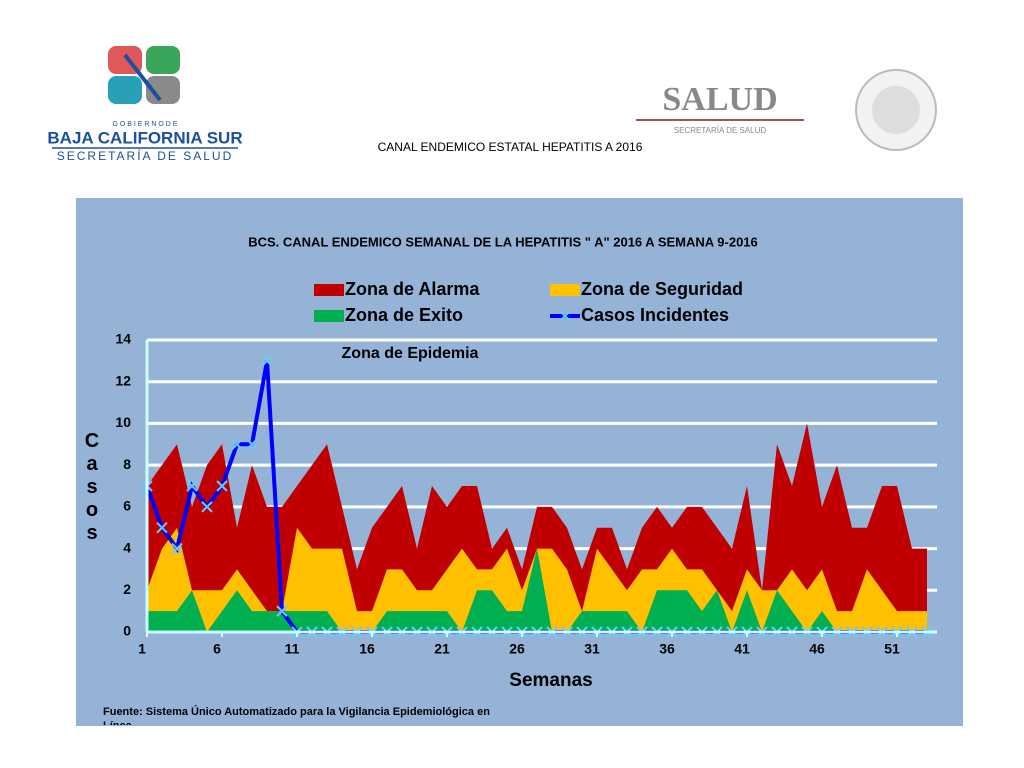 The image size is (1024, 768). I want to click on y-tick-label: 4, so click(127, 547).